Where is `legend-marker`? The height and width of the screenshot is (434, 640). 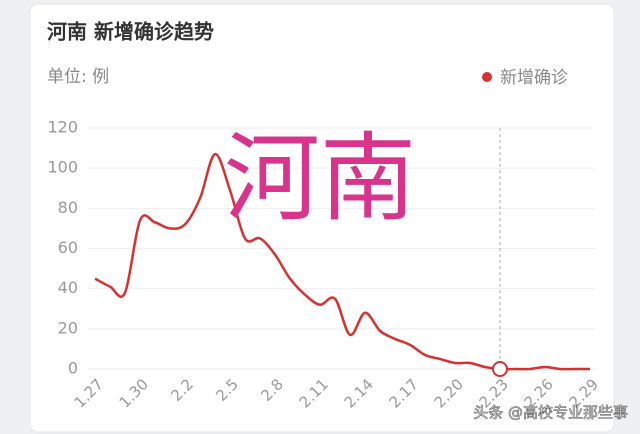 legend-marker is located at coordinates (487, 77).